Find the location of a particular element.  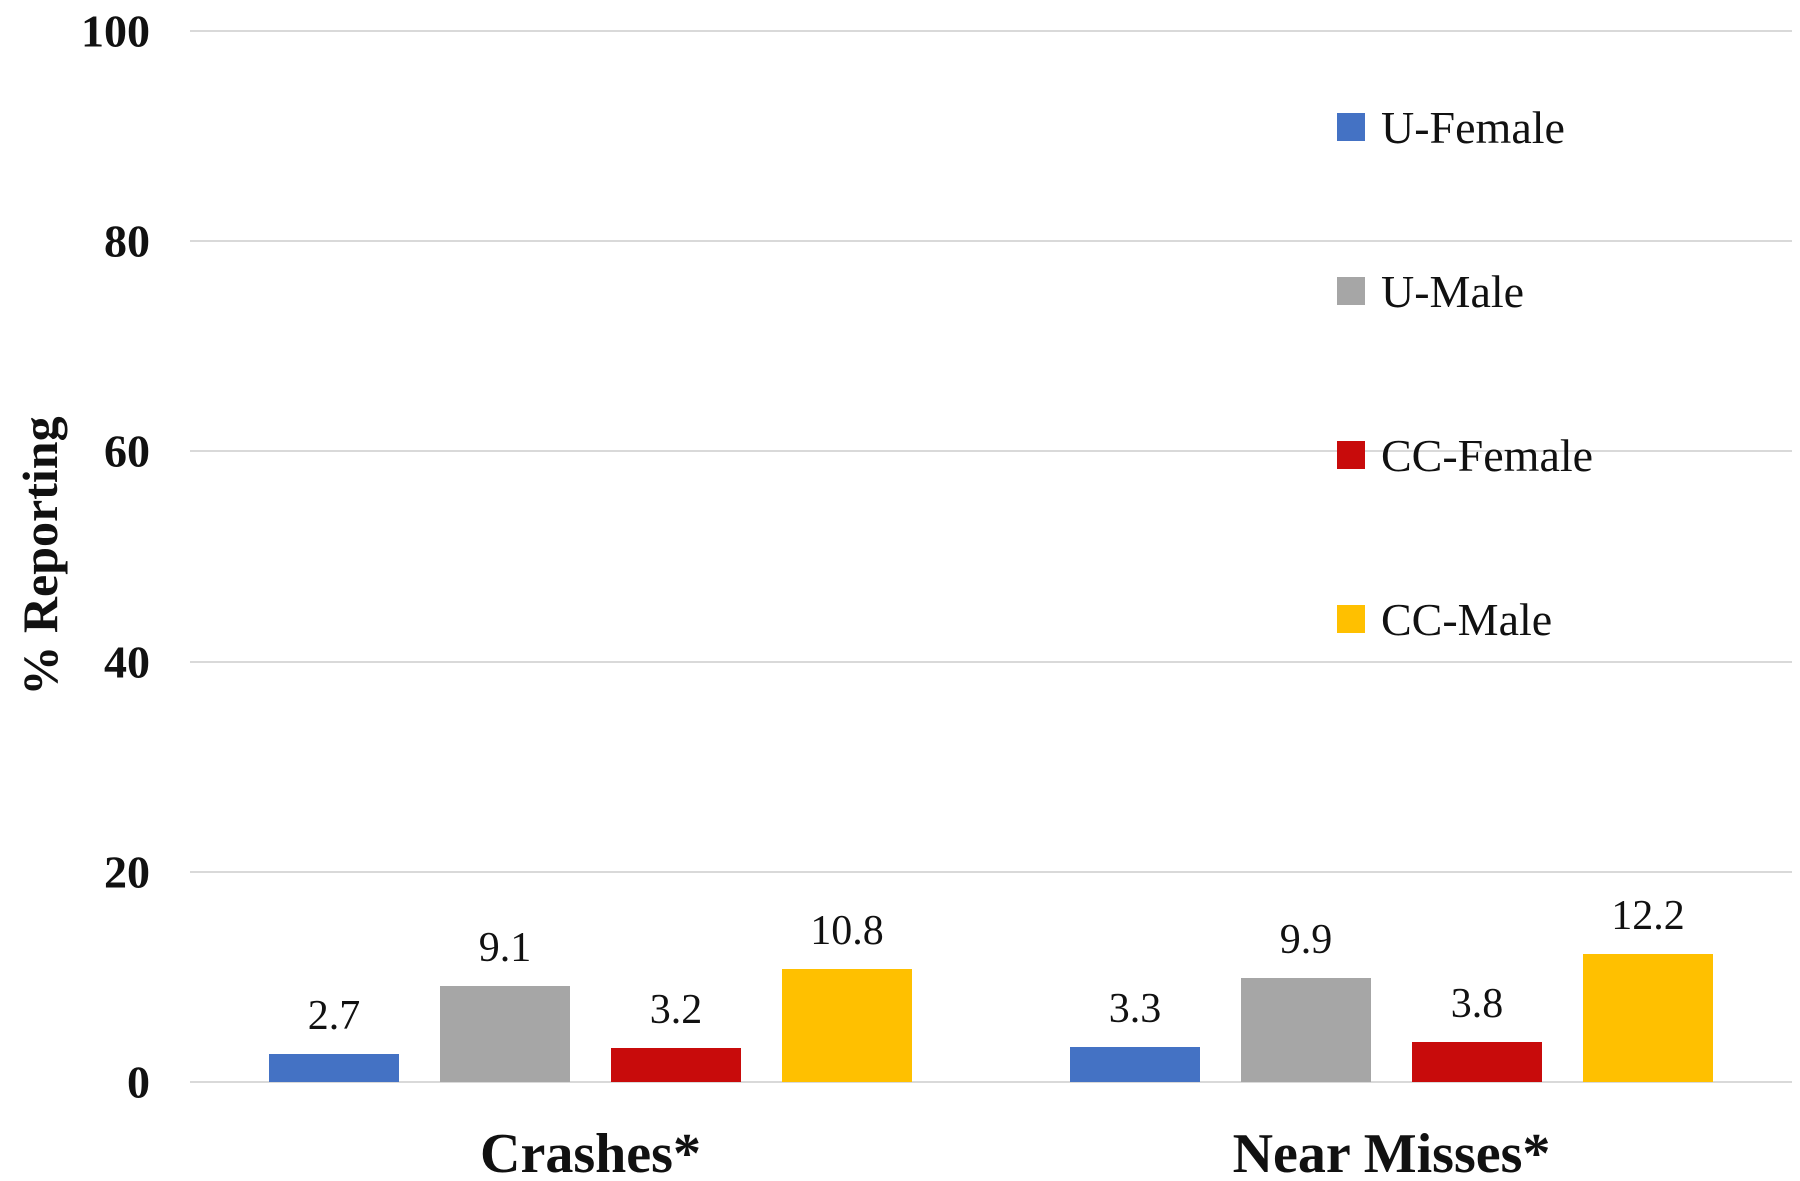

y-tick-label-40: 40 is located at coordinates (127, 662).